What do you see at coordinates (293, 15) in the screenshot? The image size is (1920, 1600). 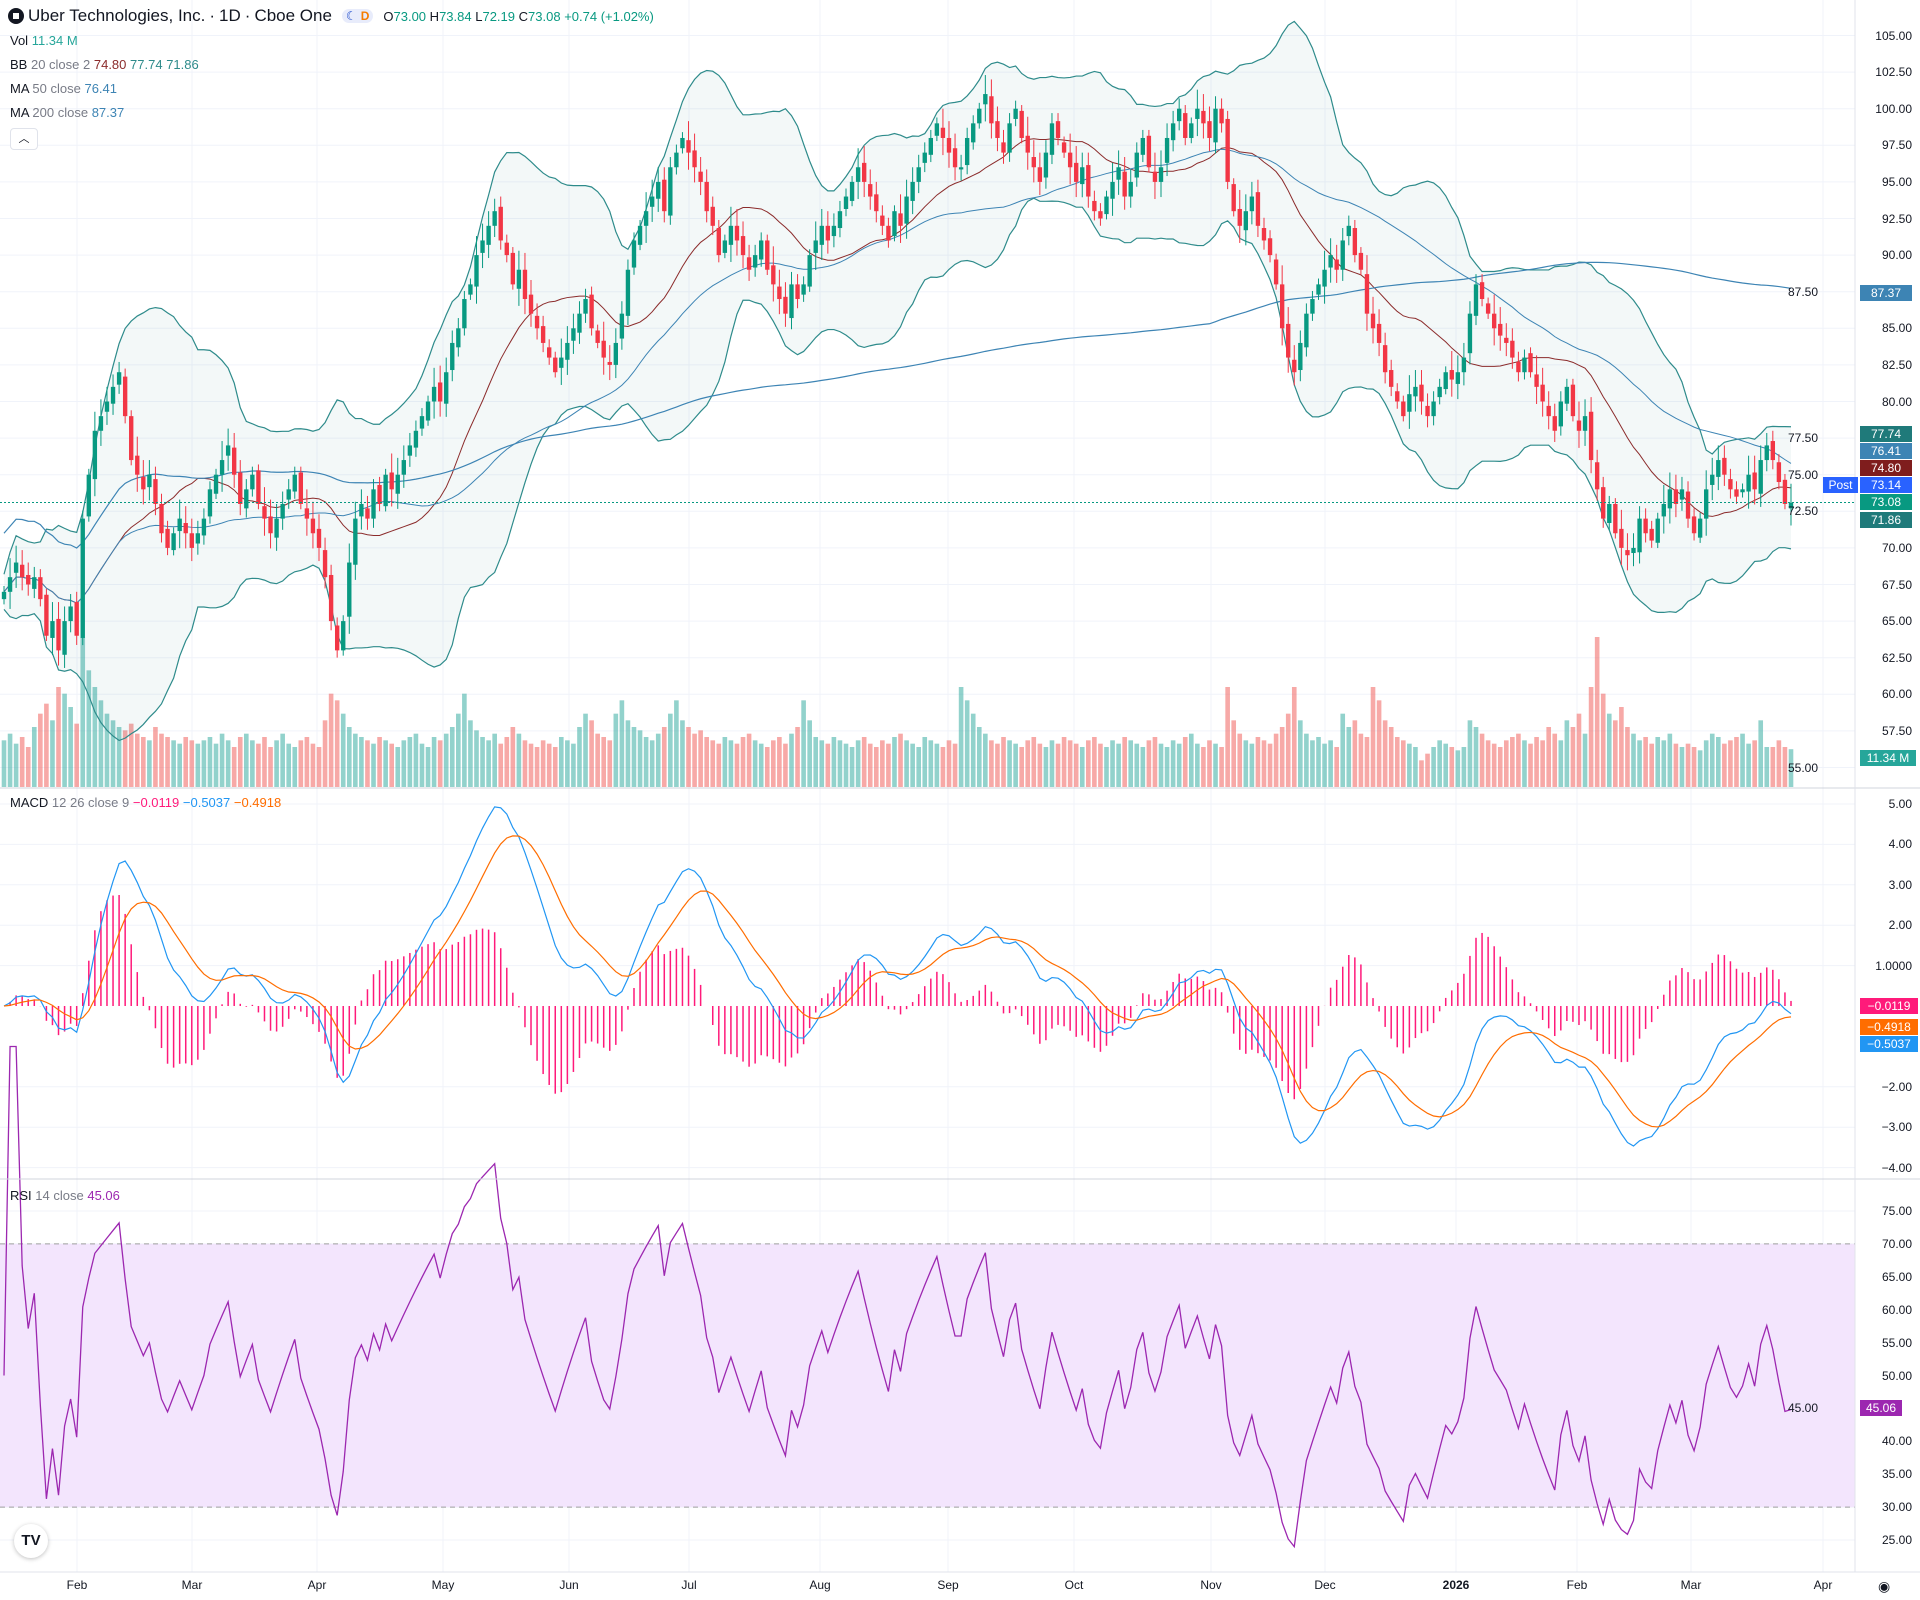 I see `exchange: Cboe One` at bounding box center [293, 15].